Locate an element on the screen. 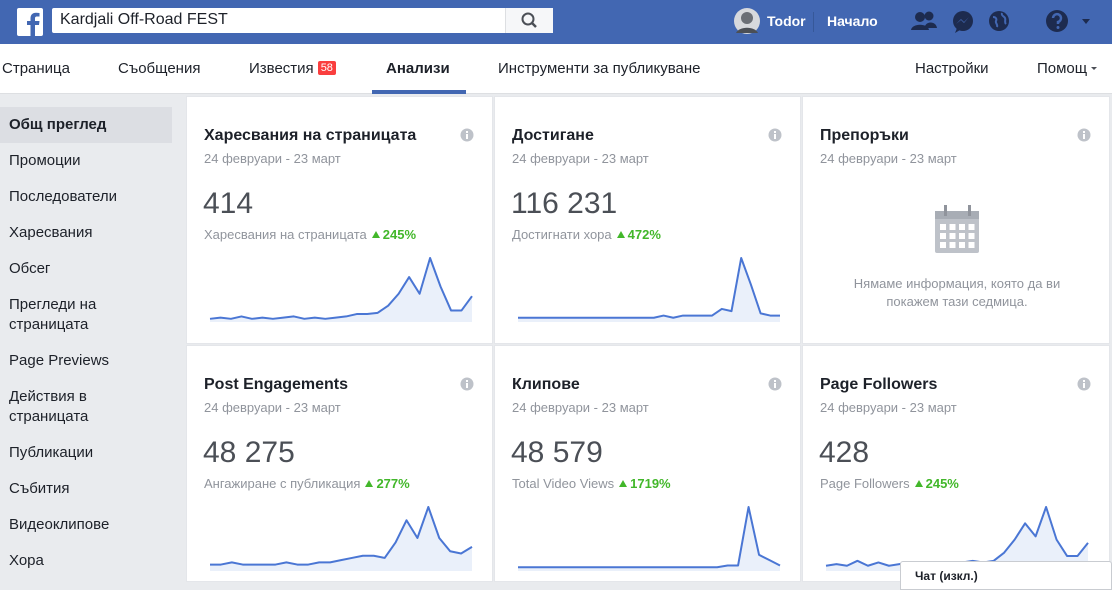 This screenshot has height=590, width=1112. calendar-ring is located at coordinates (945, 210).